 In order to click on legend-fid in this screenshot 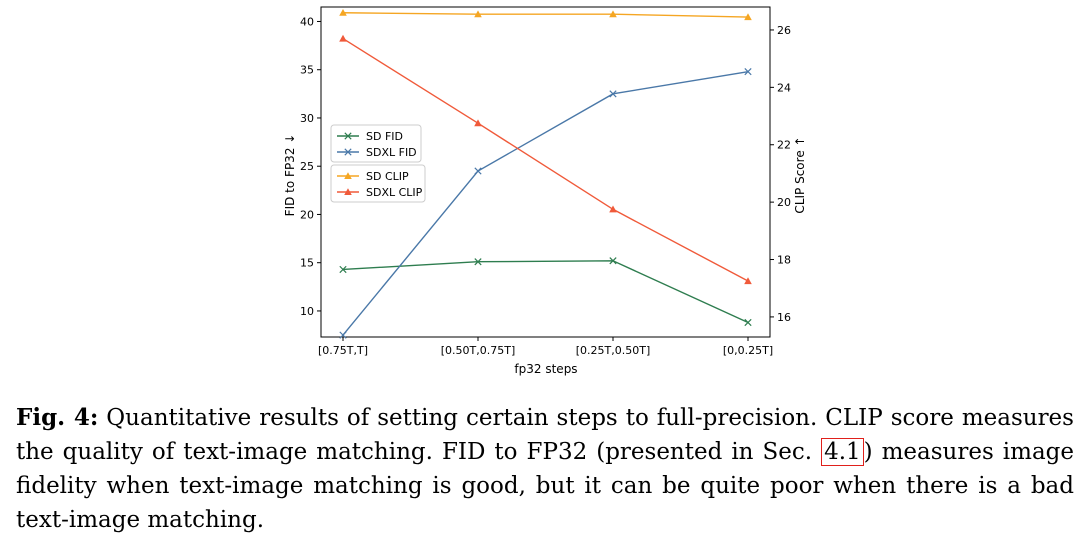, I will do `click(376, 143)`.